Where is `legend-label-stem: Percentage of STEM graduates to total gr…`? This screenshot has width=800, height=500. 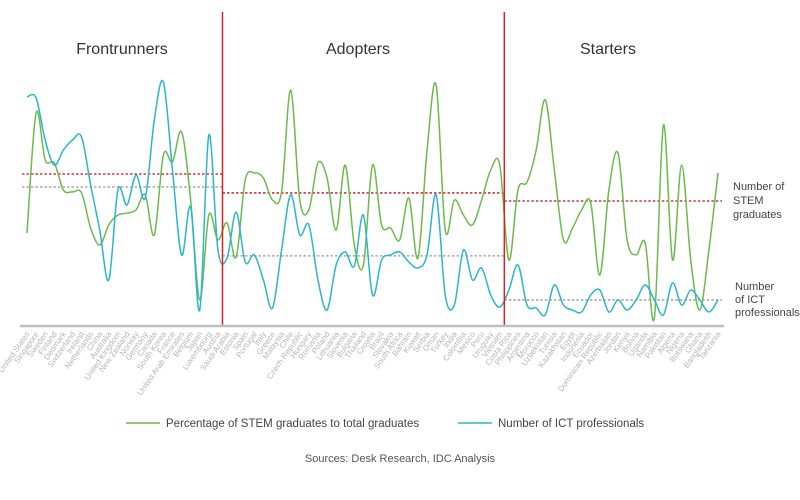
legend-label-stem: Percentage of STEM graduates to total gr… is located at coordinates (292, 424).